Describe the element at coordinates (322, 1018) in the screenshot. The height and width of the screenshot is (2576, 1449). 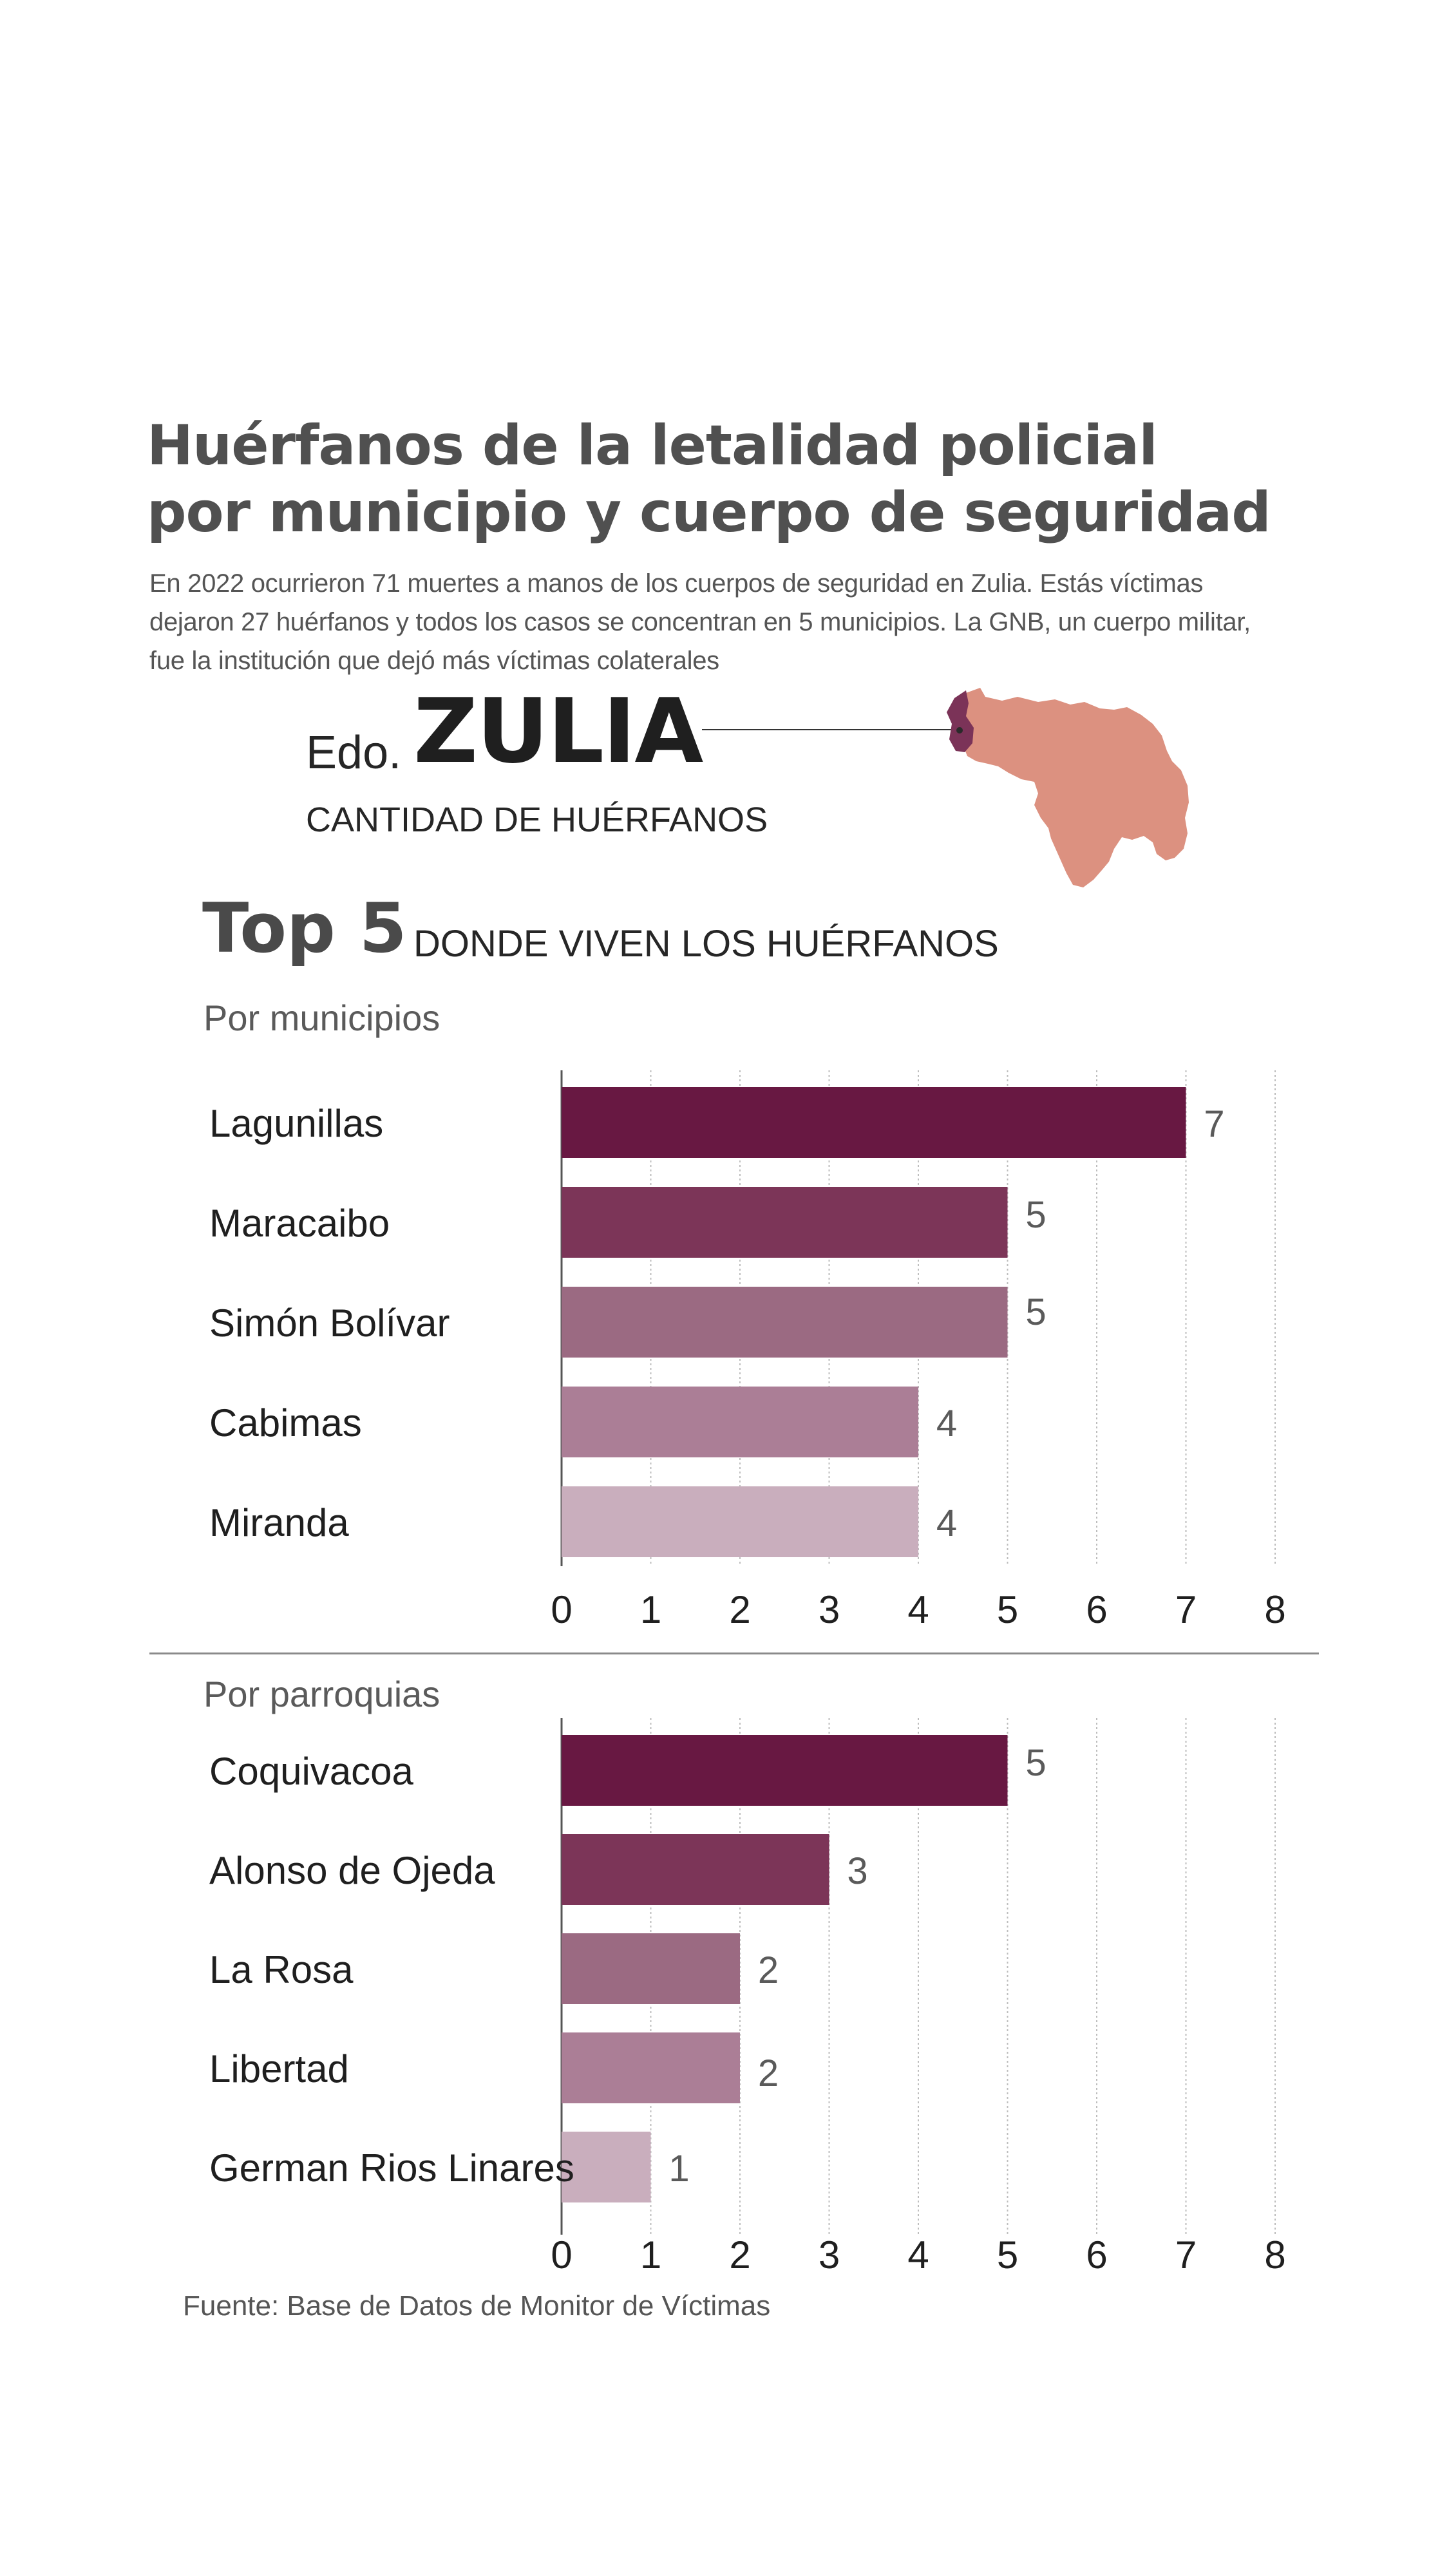
I see `chart-1-title: Por municipios` at that location.